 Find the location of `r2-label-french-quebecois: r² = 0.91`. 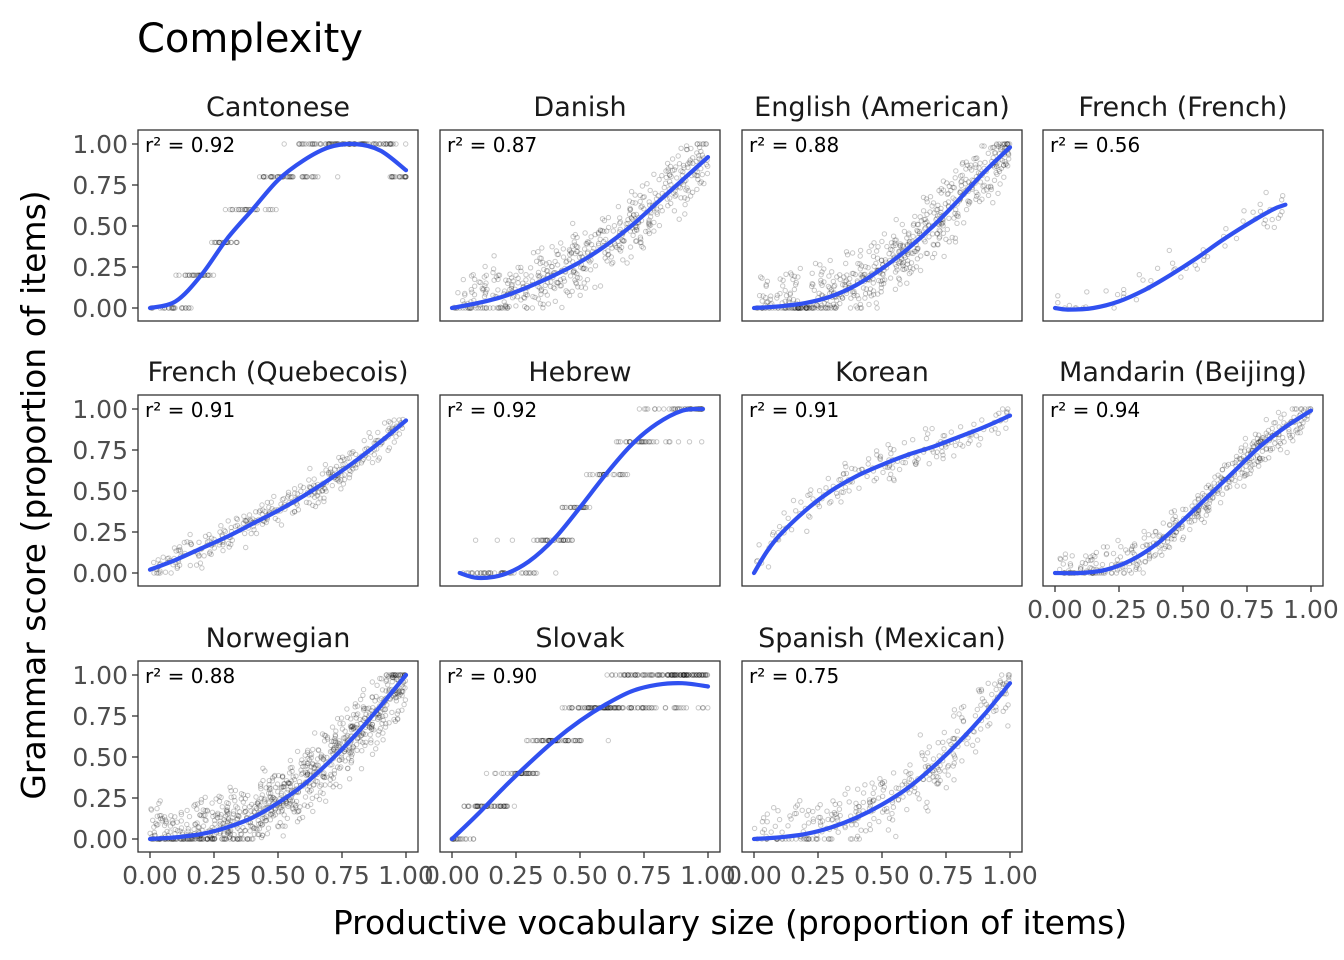

r2-label-french-quebecois: r² = 0.91 is located at coordinates (190, 410).